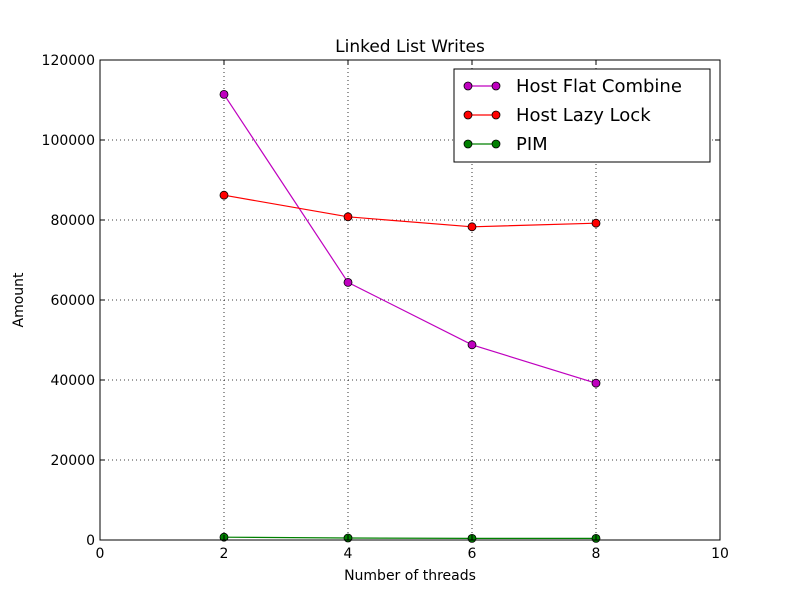  I want to click on legend-label: PIM, so click(532, 144).